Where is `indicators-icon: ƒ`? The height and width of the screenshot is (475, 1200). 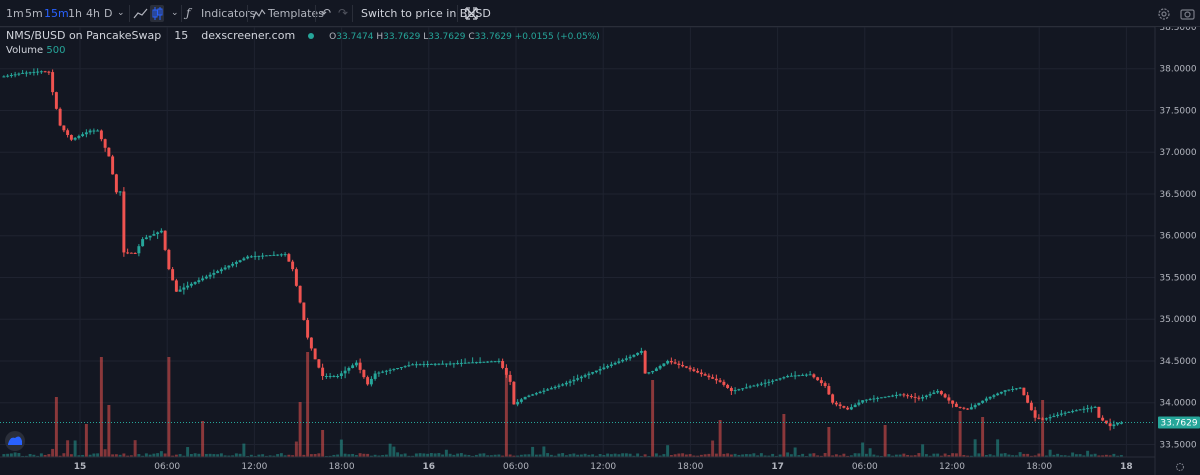
indicators-icon: ƒ is located at coordinates (188, 13).